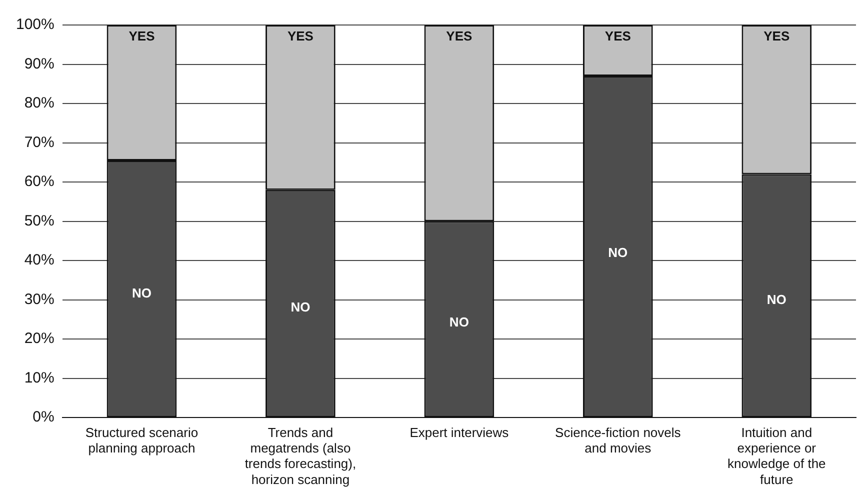 The width and height of the screenshot is (866, 504). I want to click on y-tick-label: 40%, so click(39, 260).